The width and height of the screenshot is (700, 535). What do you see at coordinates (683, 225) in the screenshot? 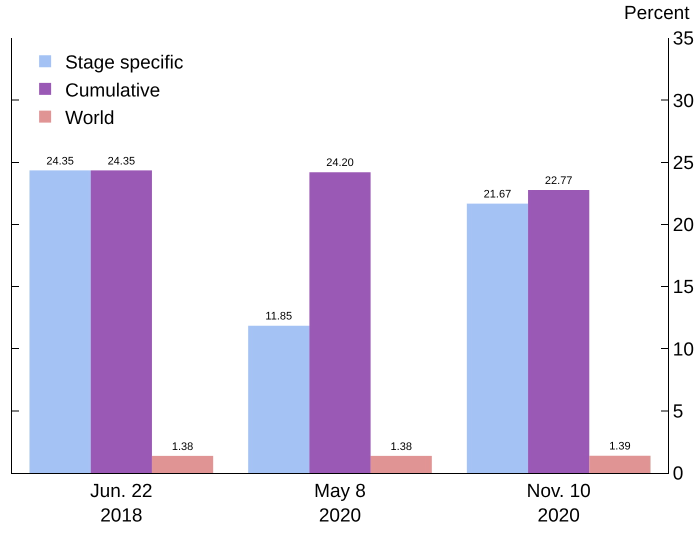
I see `y-tick-label: 20` at bounding box center [683, 225].